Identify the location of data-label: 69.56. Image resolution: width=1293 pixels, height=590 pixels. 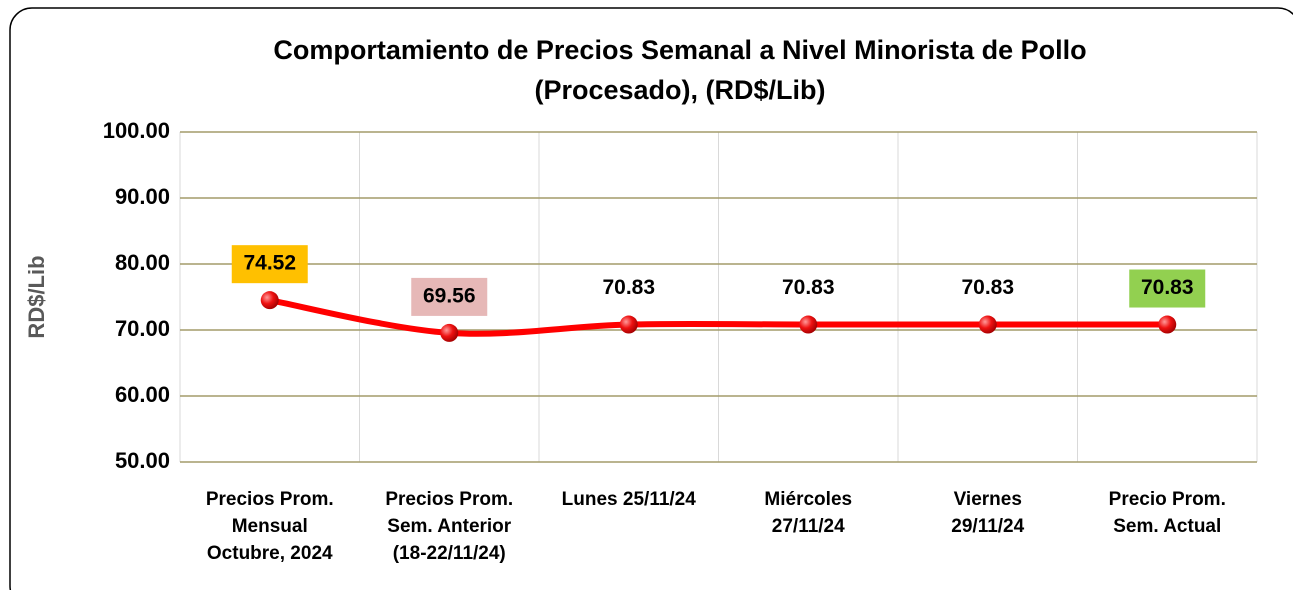
(449, 295).